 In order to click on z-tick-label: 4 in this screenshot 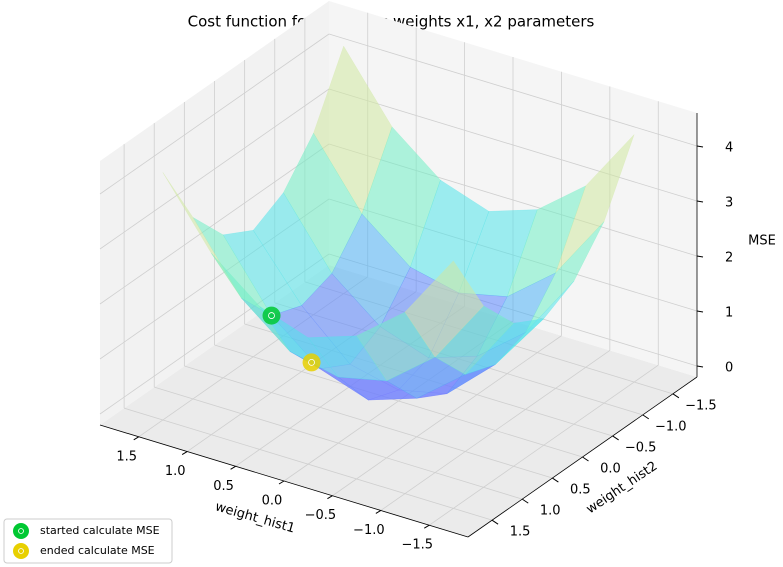, I will do `click(729, 148)`.